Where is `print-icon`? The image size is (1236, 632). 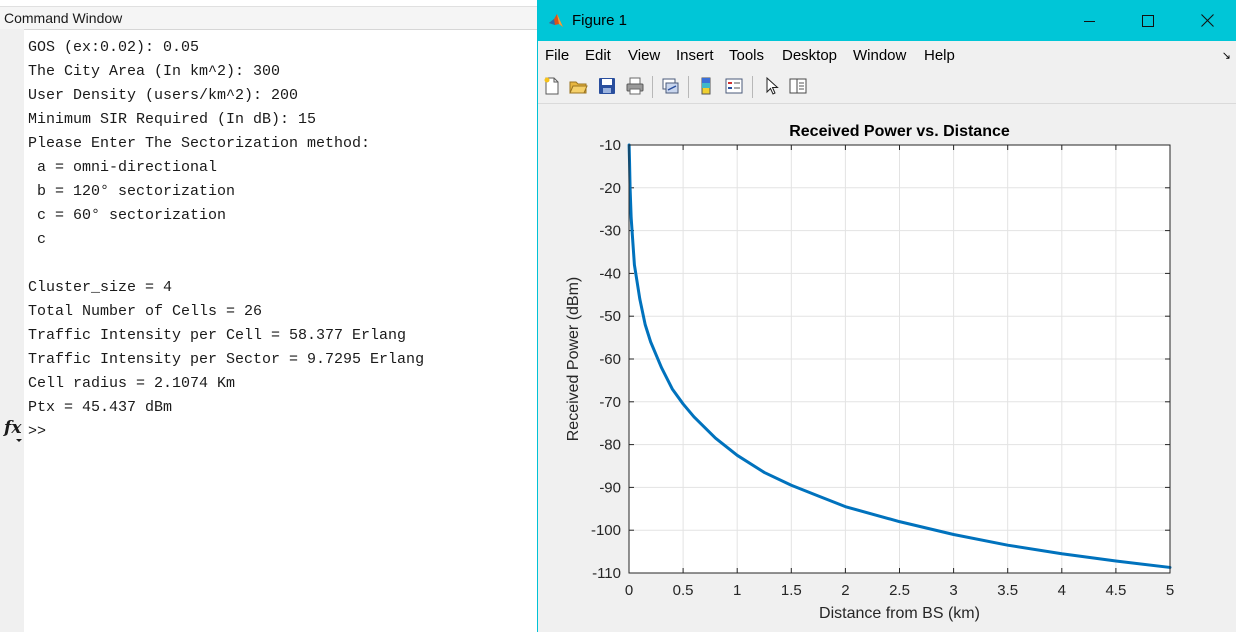 print-icon is located at coordinates (635, 86).